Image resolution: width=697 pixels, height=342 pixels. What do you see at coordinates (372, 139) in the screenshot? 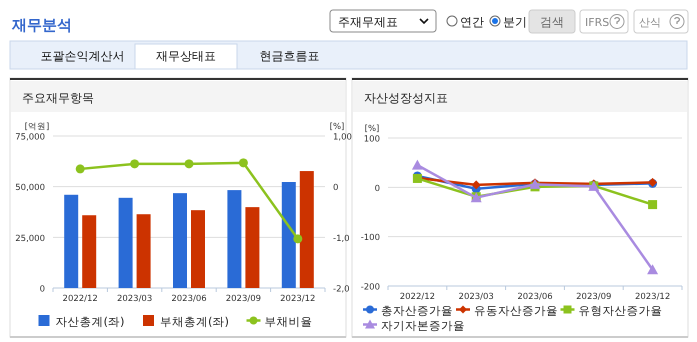
I see `y-tick-label: 100` at bounding box center [372, 139].